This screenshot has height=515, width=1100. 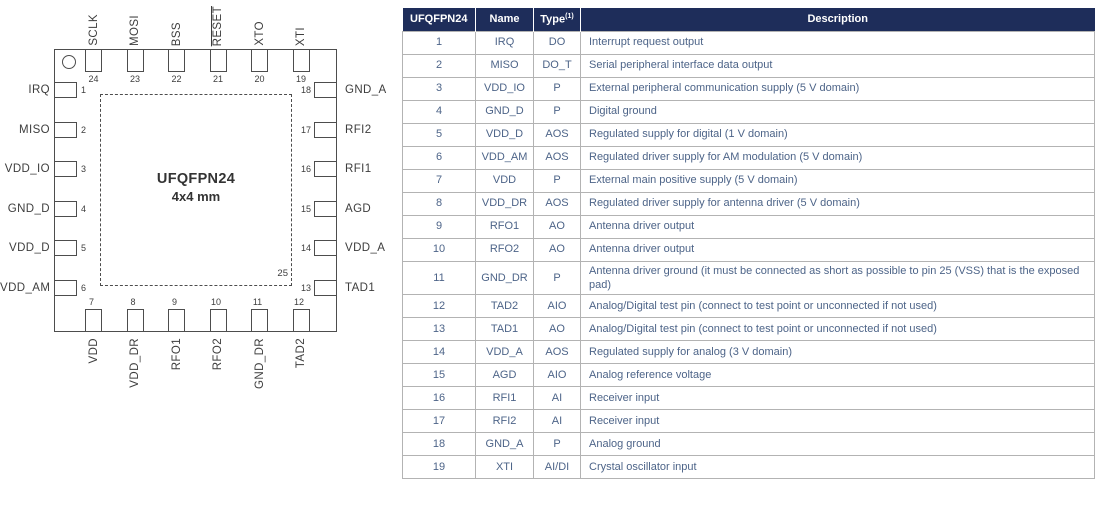 What do you see at coordinates (305, 208) in the screenshot?
I see `pin-number: 15` at bounding box center [305, 208].